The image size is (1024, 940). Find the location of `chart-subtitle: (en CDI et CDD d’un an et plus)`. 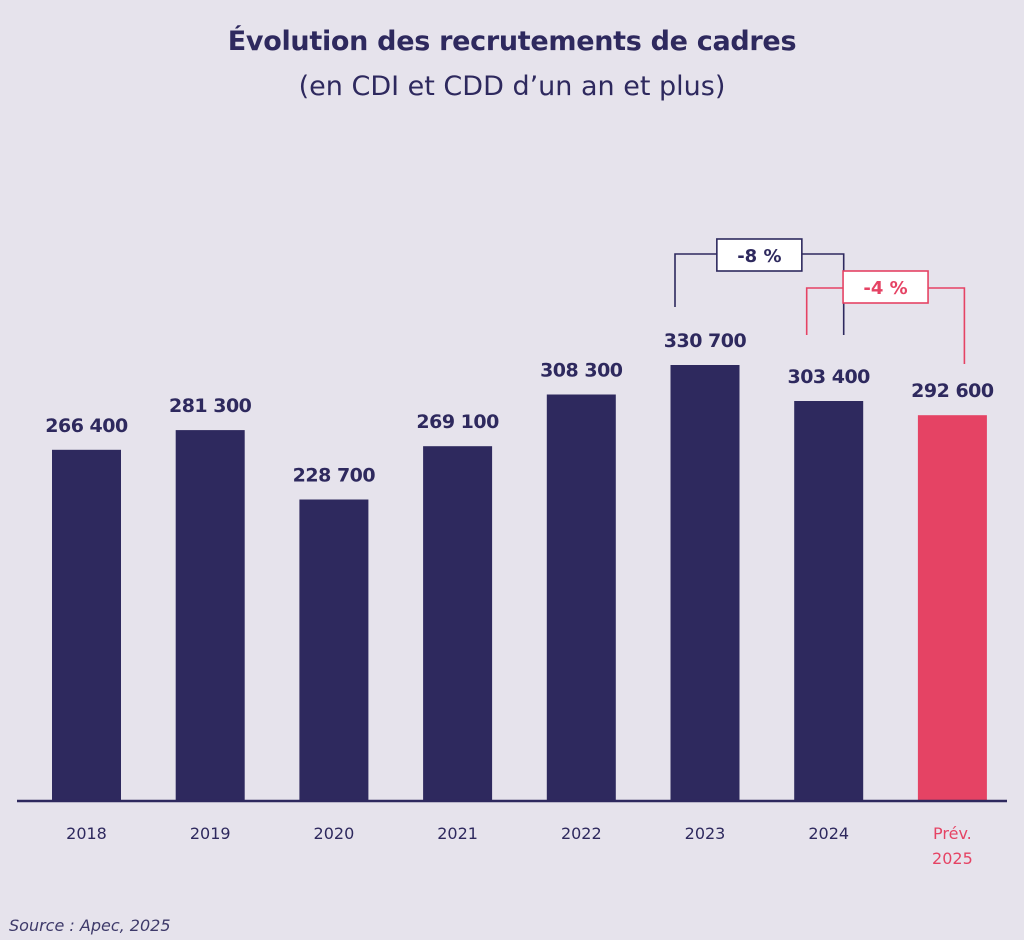

chart-subtitle: (en CDI et CDD d’un an et plus) is located at coordinates (512, 86).